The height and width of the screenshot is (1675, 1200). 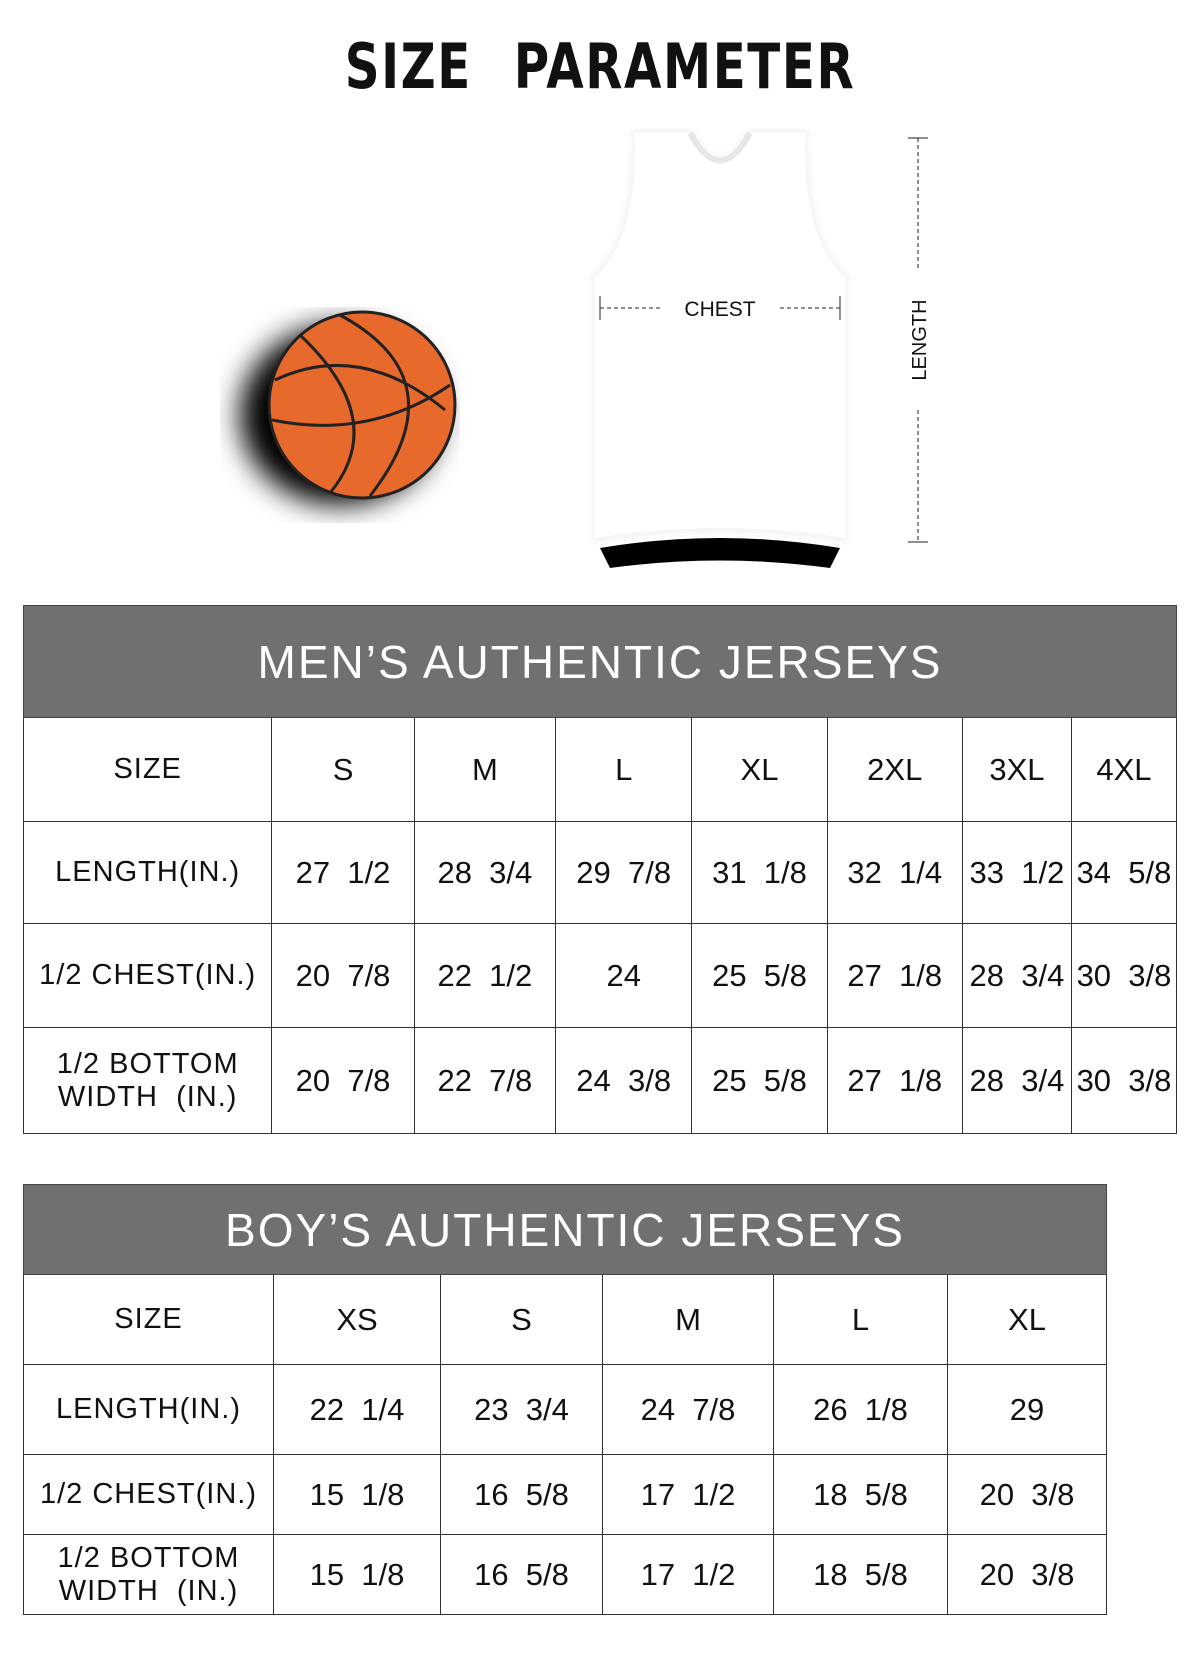 I want to click on table-header-row: SIZE S M L XL 2XL 3XL 4XL, so click(x=600, y=769).